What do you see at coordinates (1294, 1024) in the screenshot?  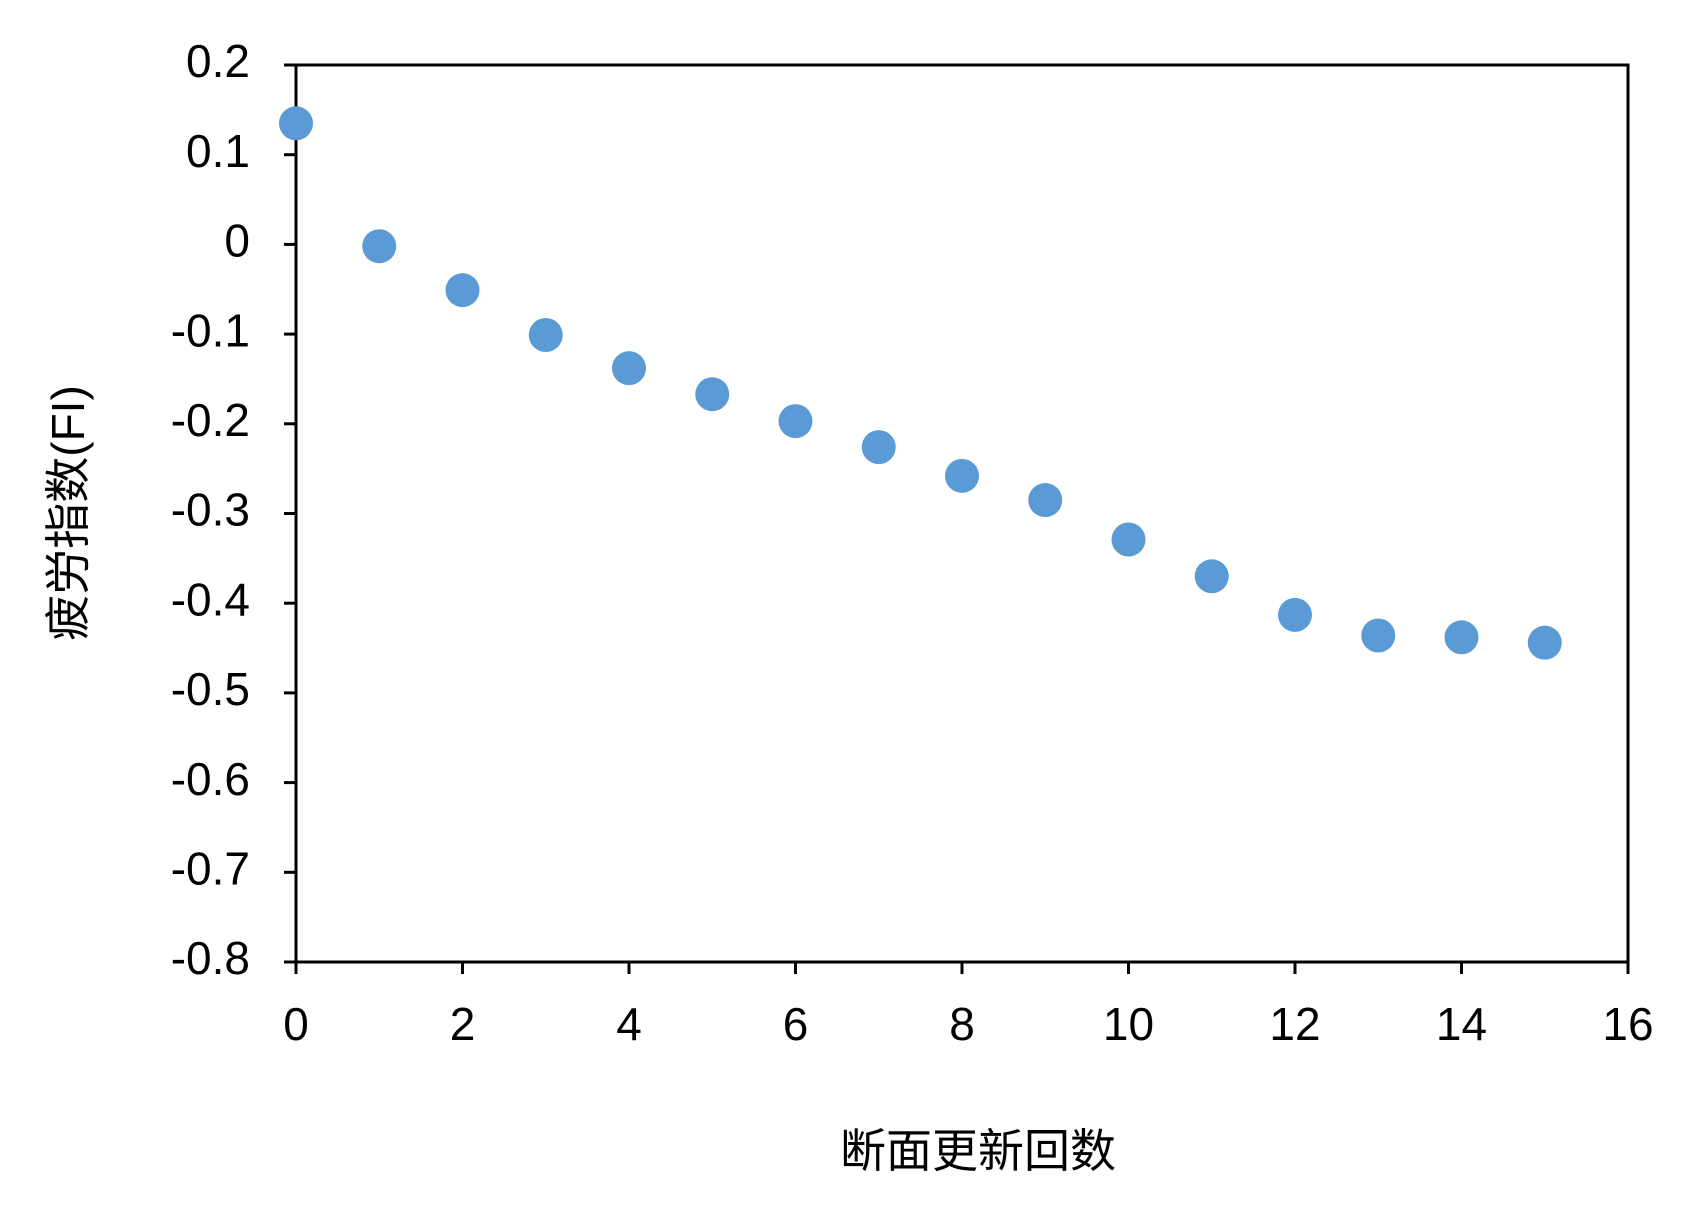 I see `x-tick-label: 12` at bounding box center [1294, 1024].